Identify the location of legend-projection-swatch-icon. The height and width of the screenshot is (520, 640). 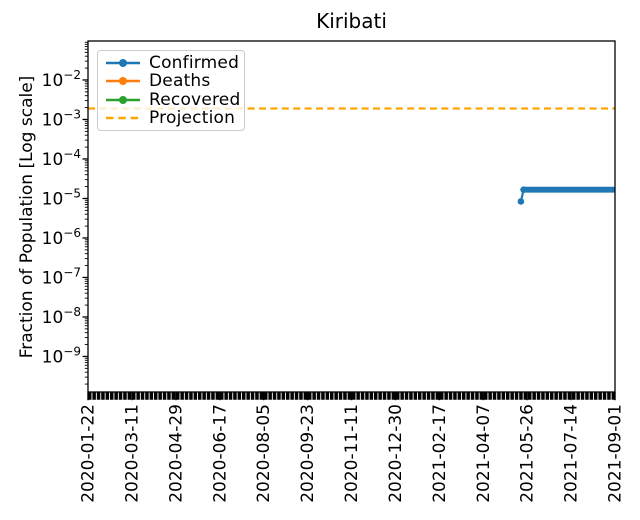
(123, 118).